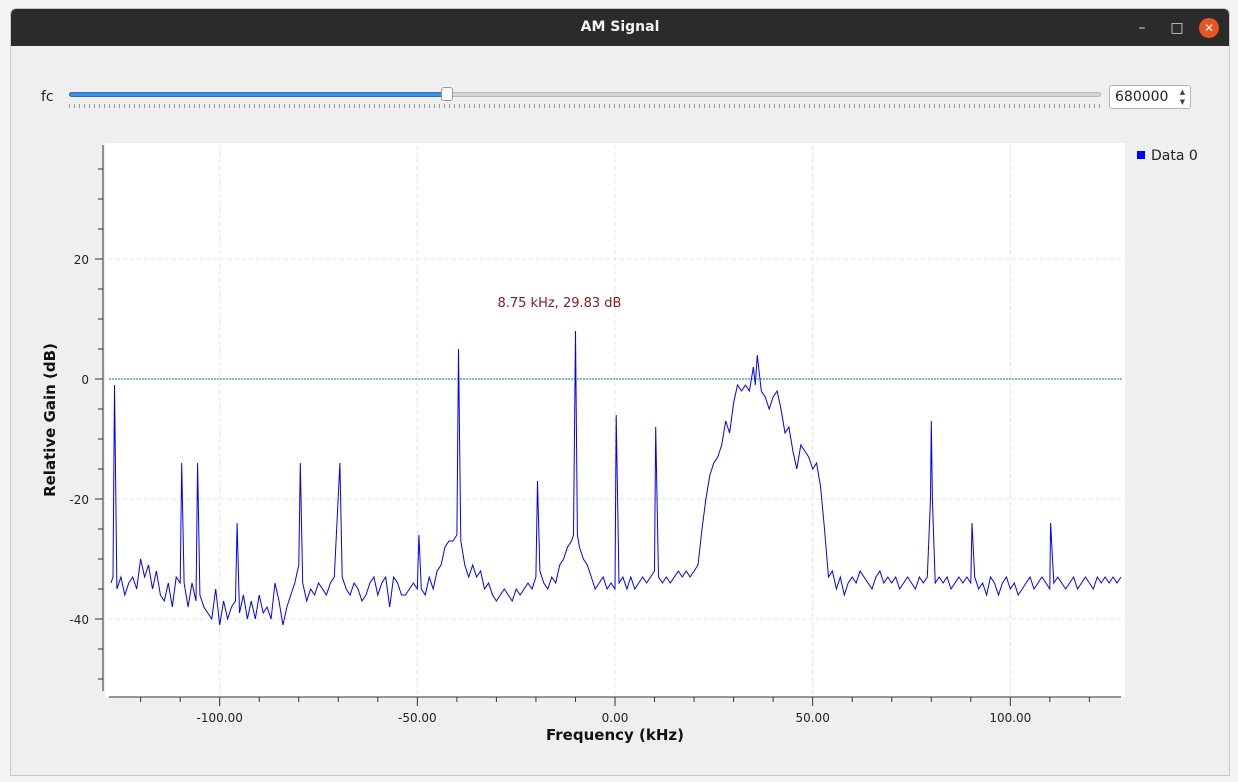  I want to click on x-axis-label: Frequency (kHz), so click(615, 735).